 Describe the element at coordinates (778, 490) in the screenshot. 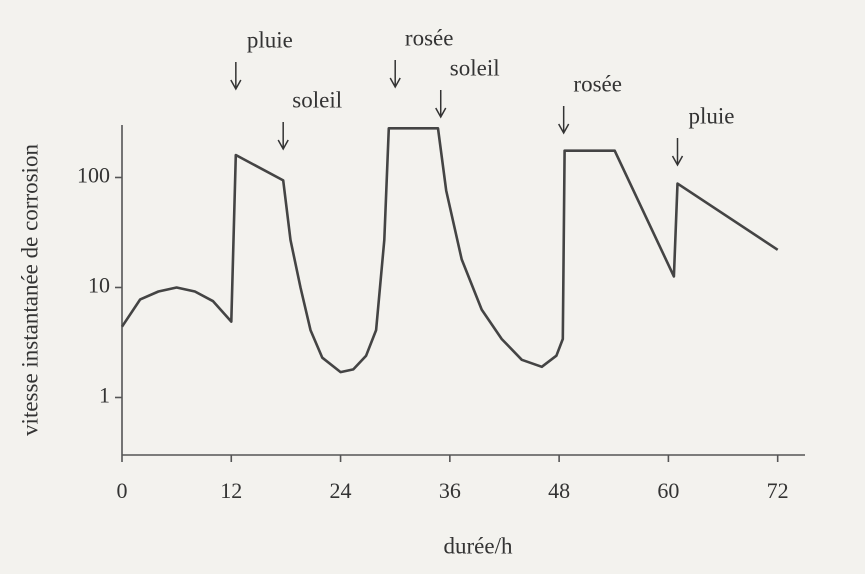

I see `x-tick-label: 72` at that location.